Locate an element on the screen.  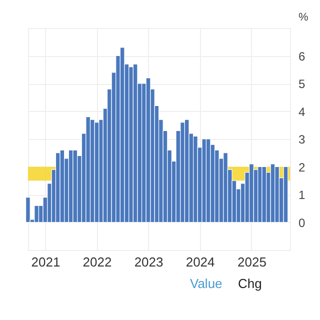
x-tick-label: 2024 is located at coordinates (200, 262).